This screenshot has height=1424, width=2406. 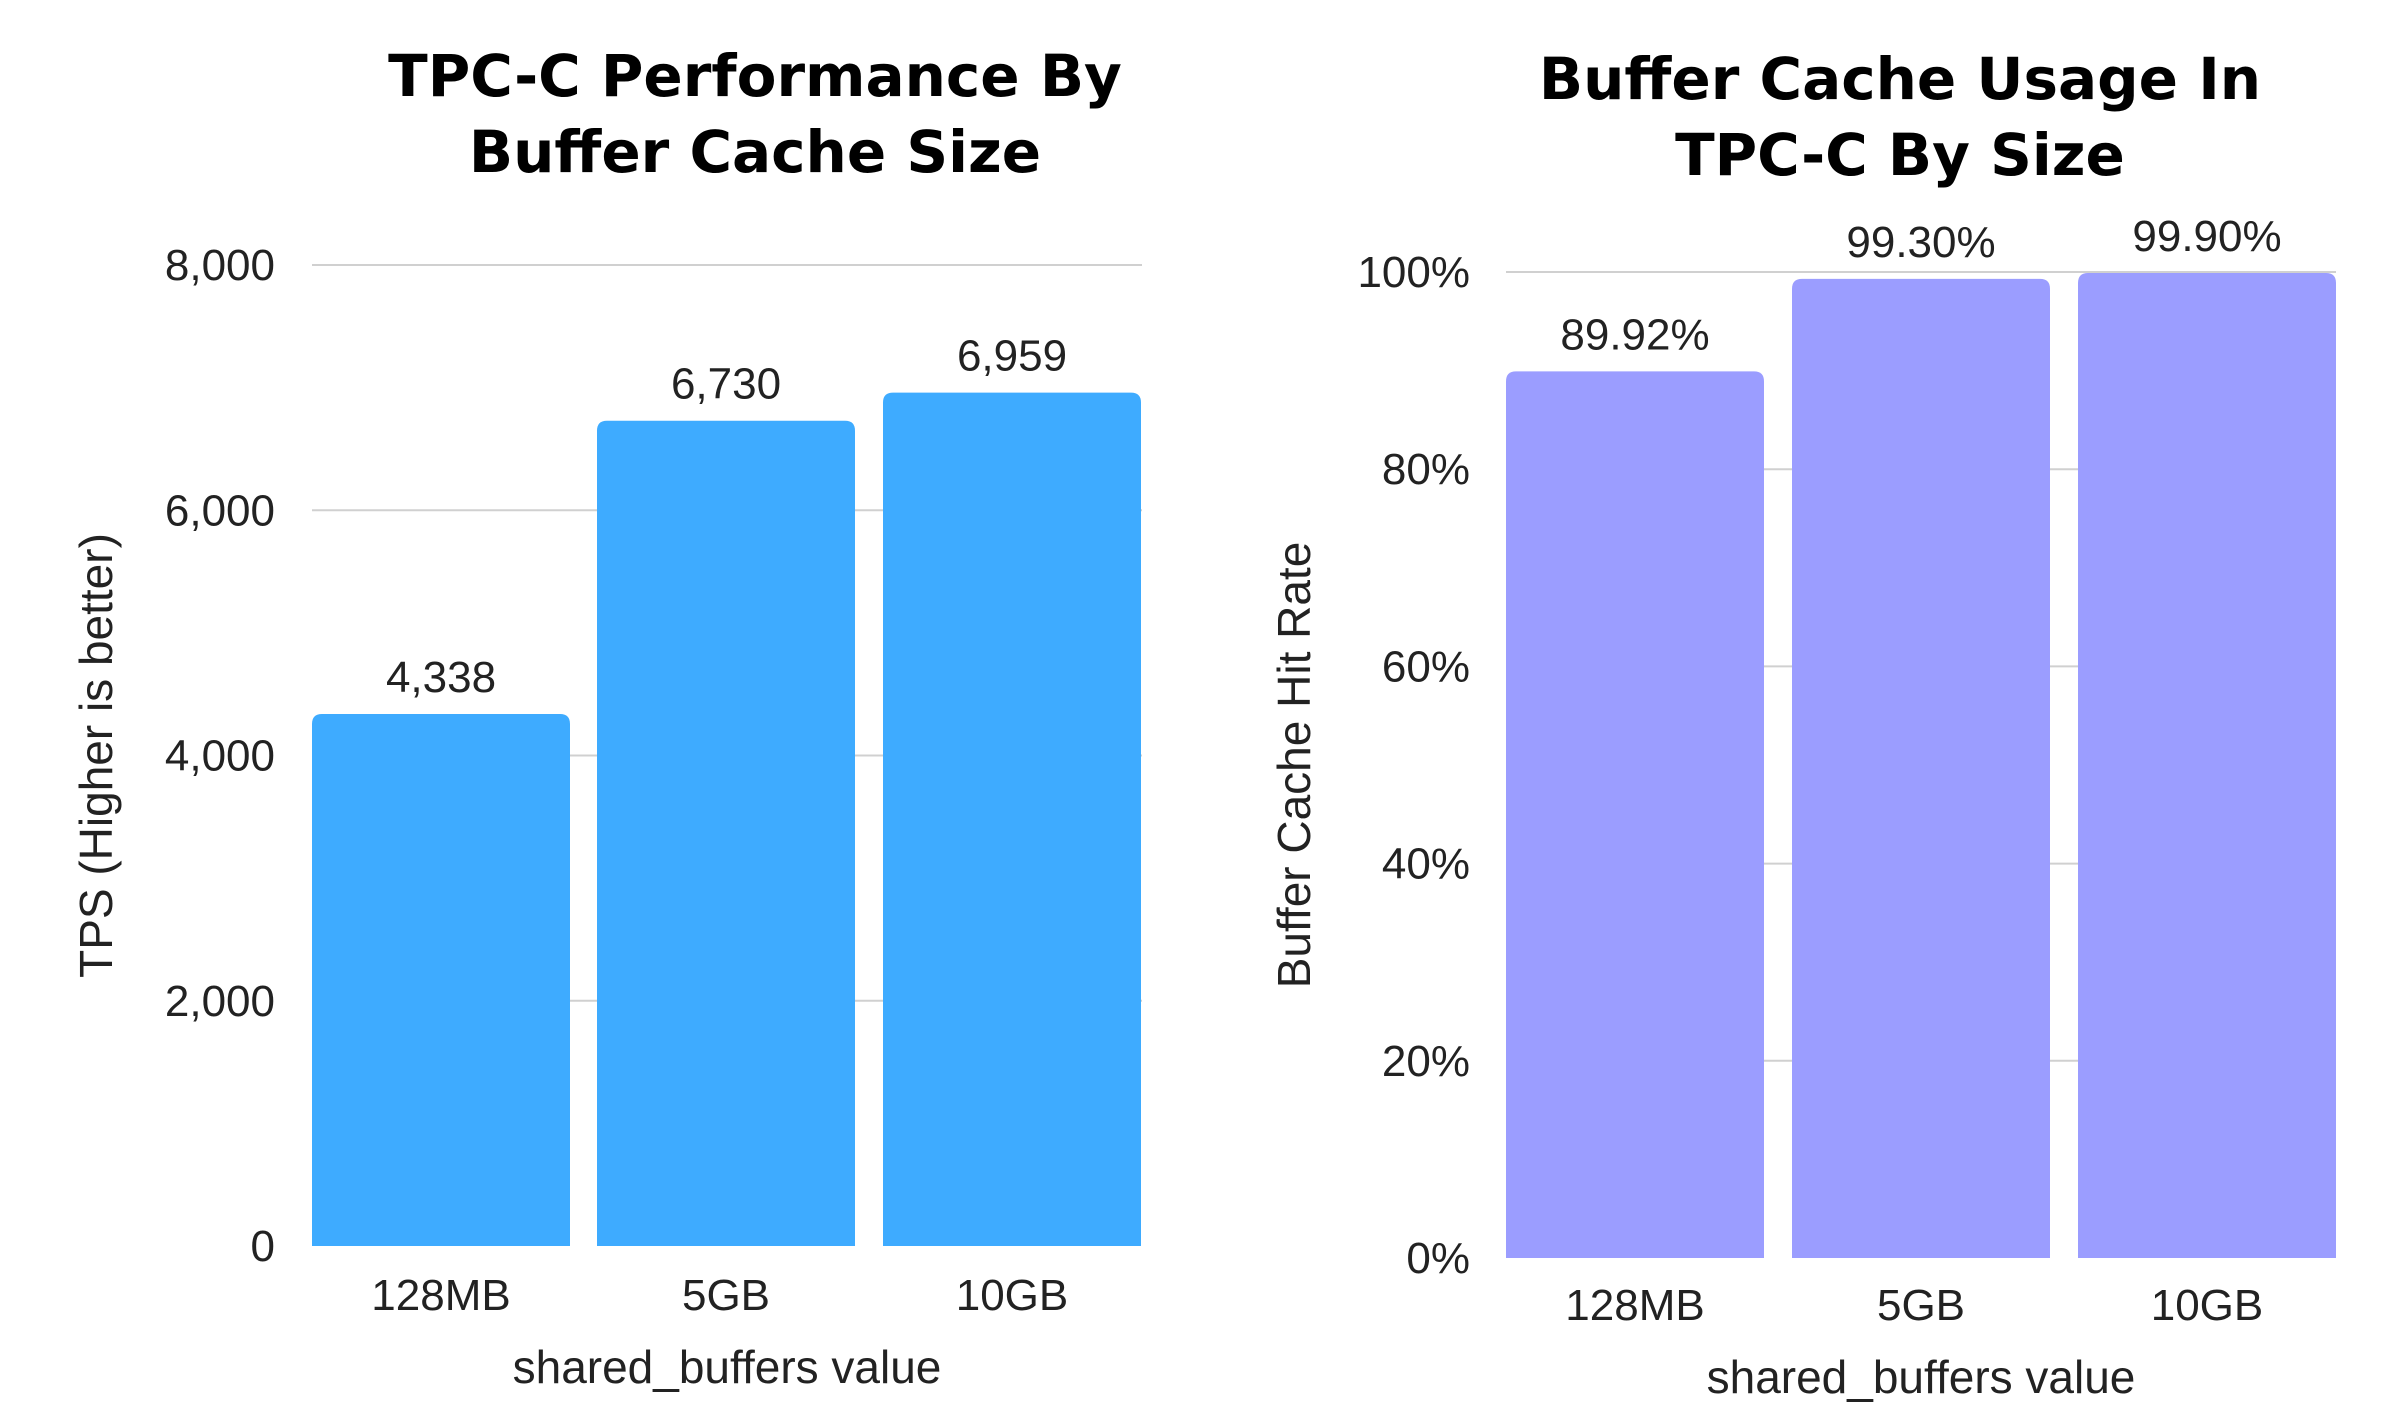 I want to click on y-tick-label: 100%, so click(x=1413, y=272).